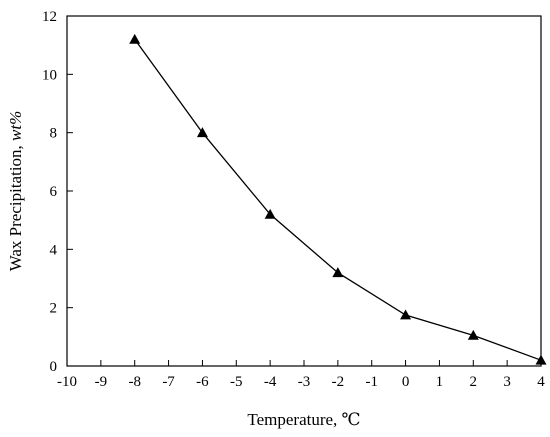  Describe the element at coordinates (54, 367) in the screenshot. I see `y-tick-label: 0` at that location.